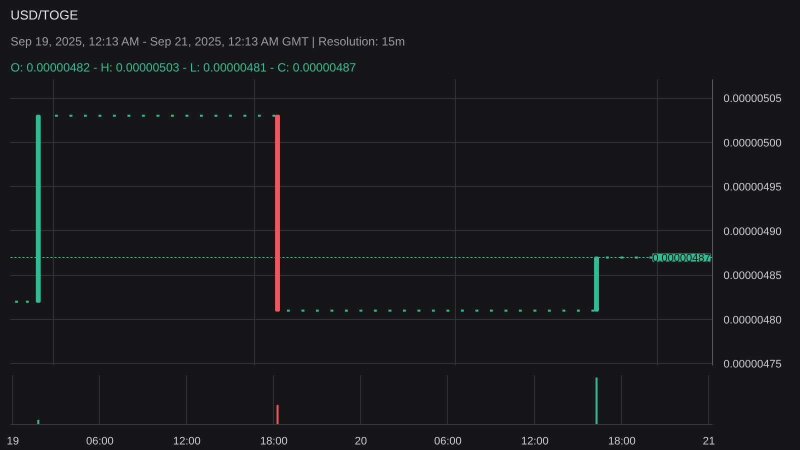  I want to click on y-tick-label: 0.00000480, so click(753, 320).